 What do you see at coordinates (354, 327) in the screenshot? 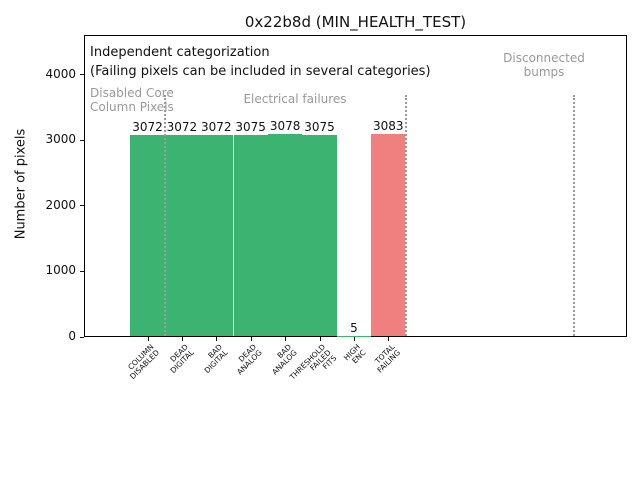
I see `bar-value-label: 5` at bounding box center [354, 327].